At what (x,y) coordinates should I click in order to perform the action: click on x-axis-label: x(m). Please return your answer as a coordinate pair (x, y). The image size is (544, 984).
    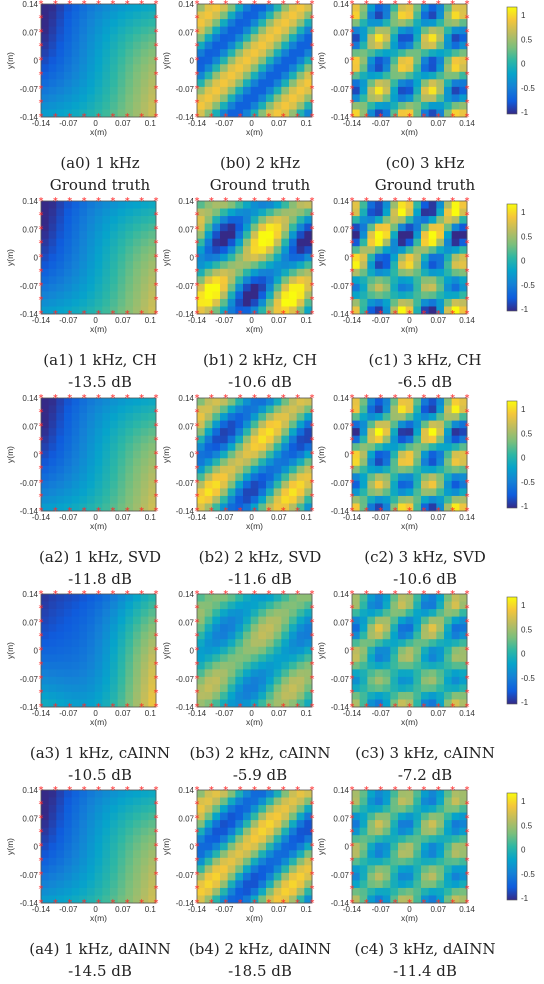
    Looking at the image, I should click on (254, 329).